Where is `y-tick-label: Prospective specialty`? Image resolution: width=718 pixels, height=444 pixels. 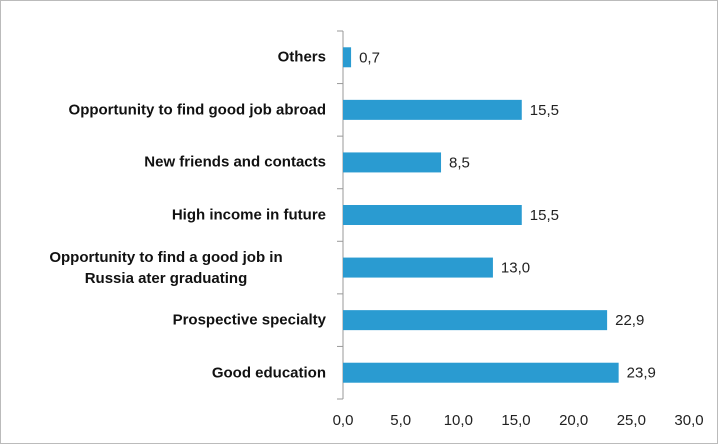 y-tick-label: Prospective specialty is located at coordinates (249, 320).